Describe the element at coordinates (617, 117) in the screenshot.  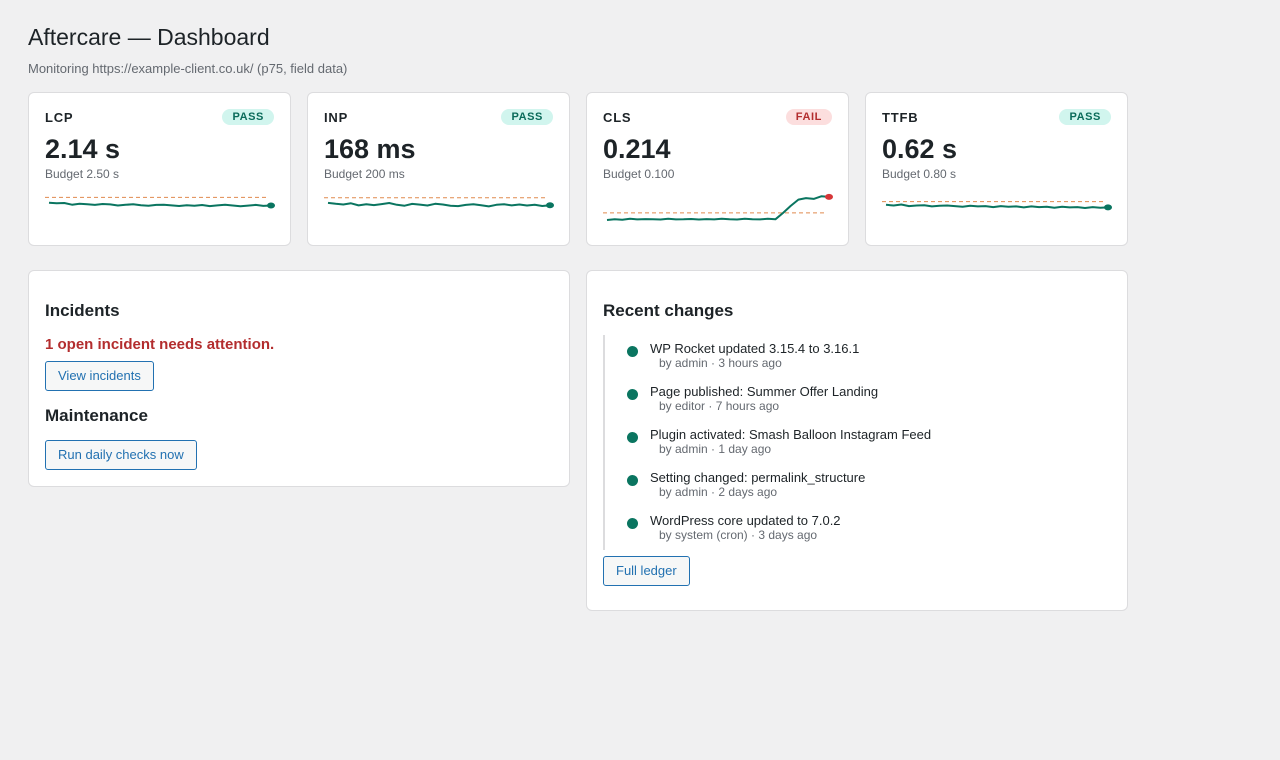
I see `metric-name: CLS` at that location.